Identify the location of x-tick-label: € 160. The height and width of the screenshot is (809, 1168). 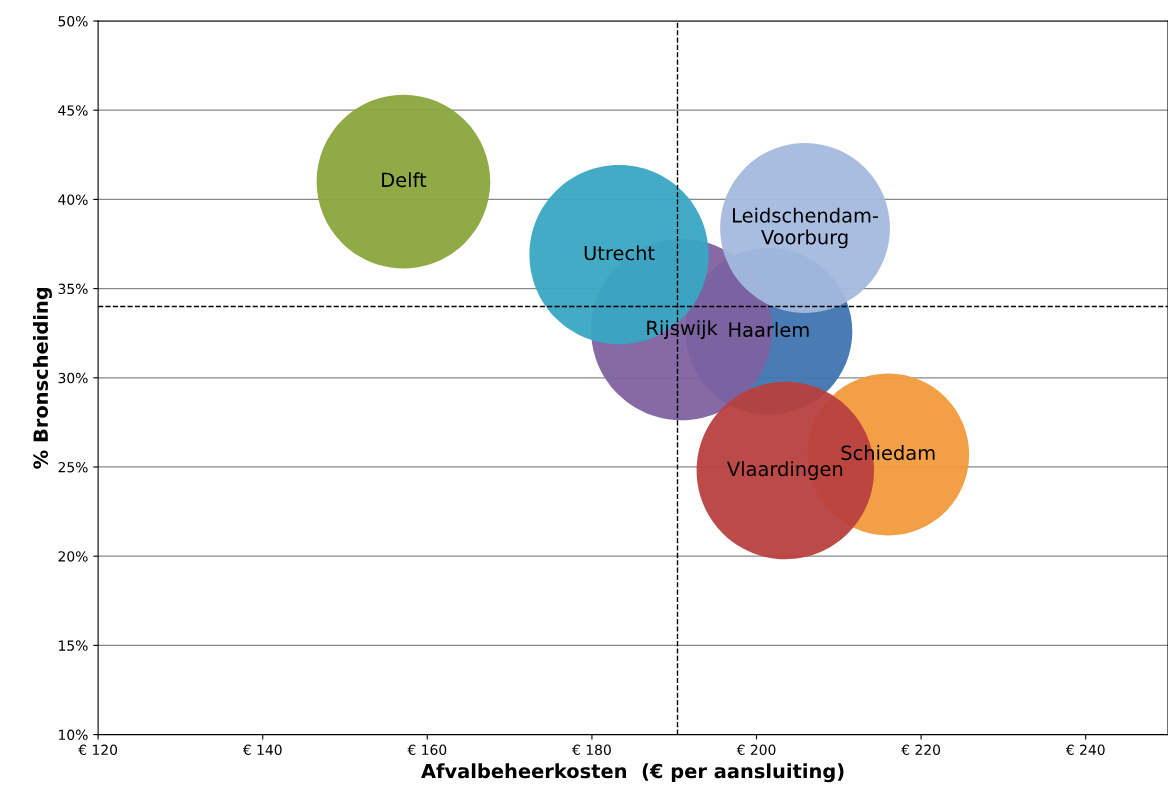
(427, 750).